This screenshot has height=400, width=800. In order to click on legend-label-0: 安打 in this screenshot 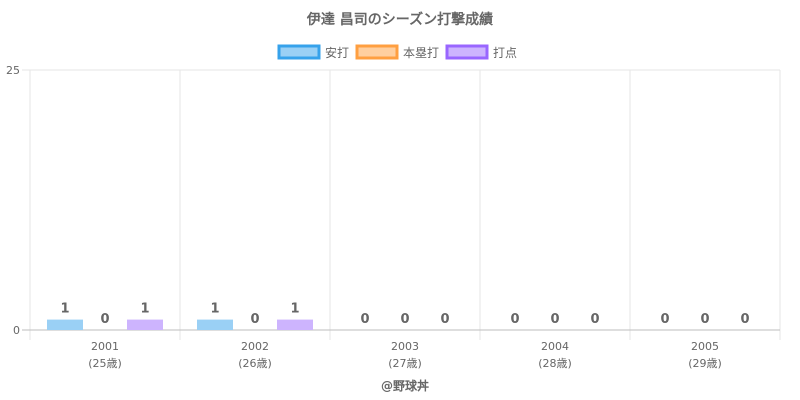, I will do `click(337, 52)`.